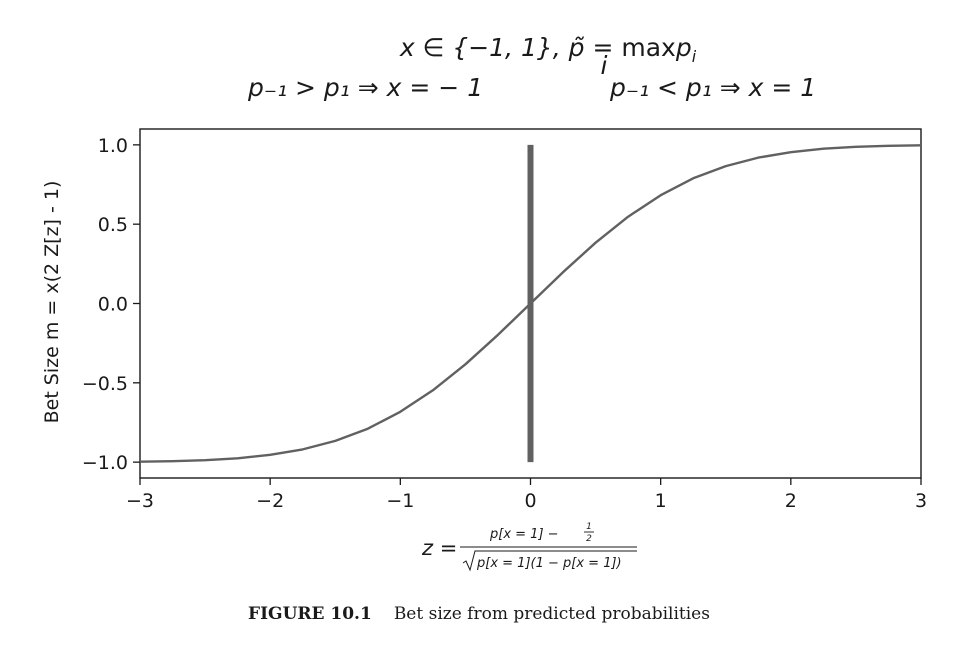 The image size is (958, 646). Describe the element at coordinates (439, 548) in the screenshot. I see `x-label-lhs: z =` at that location.